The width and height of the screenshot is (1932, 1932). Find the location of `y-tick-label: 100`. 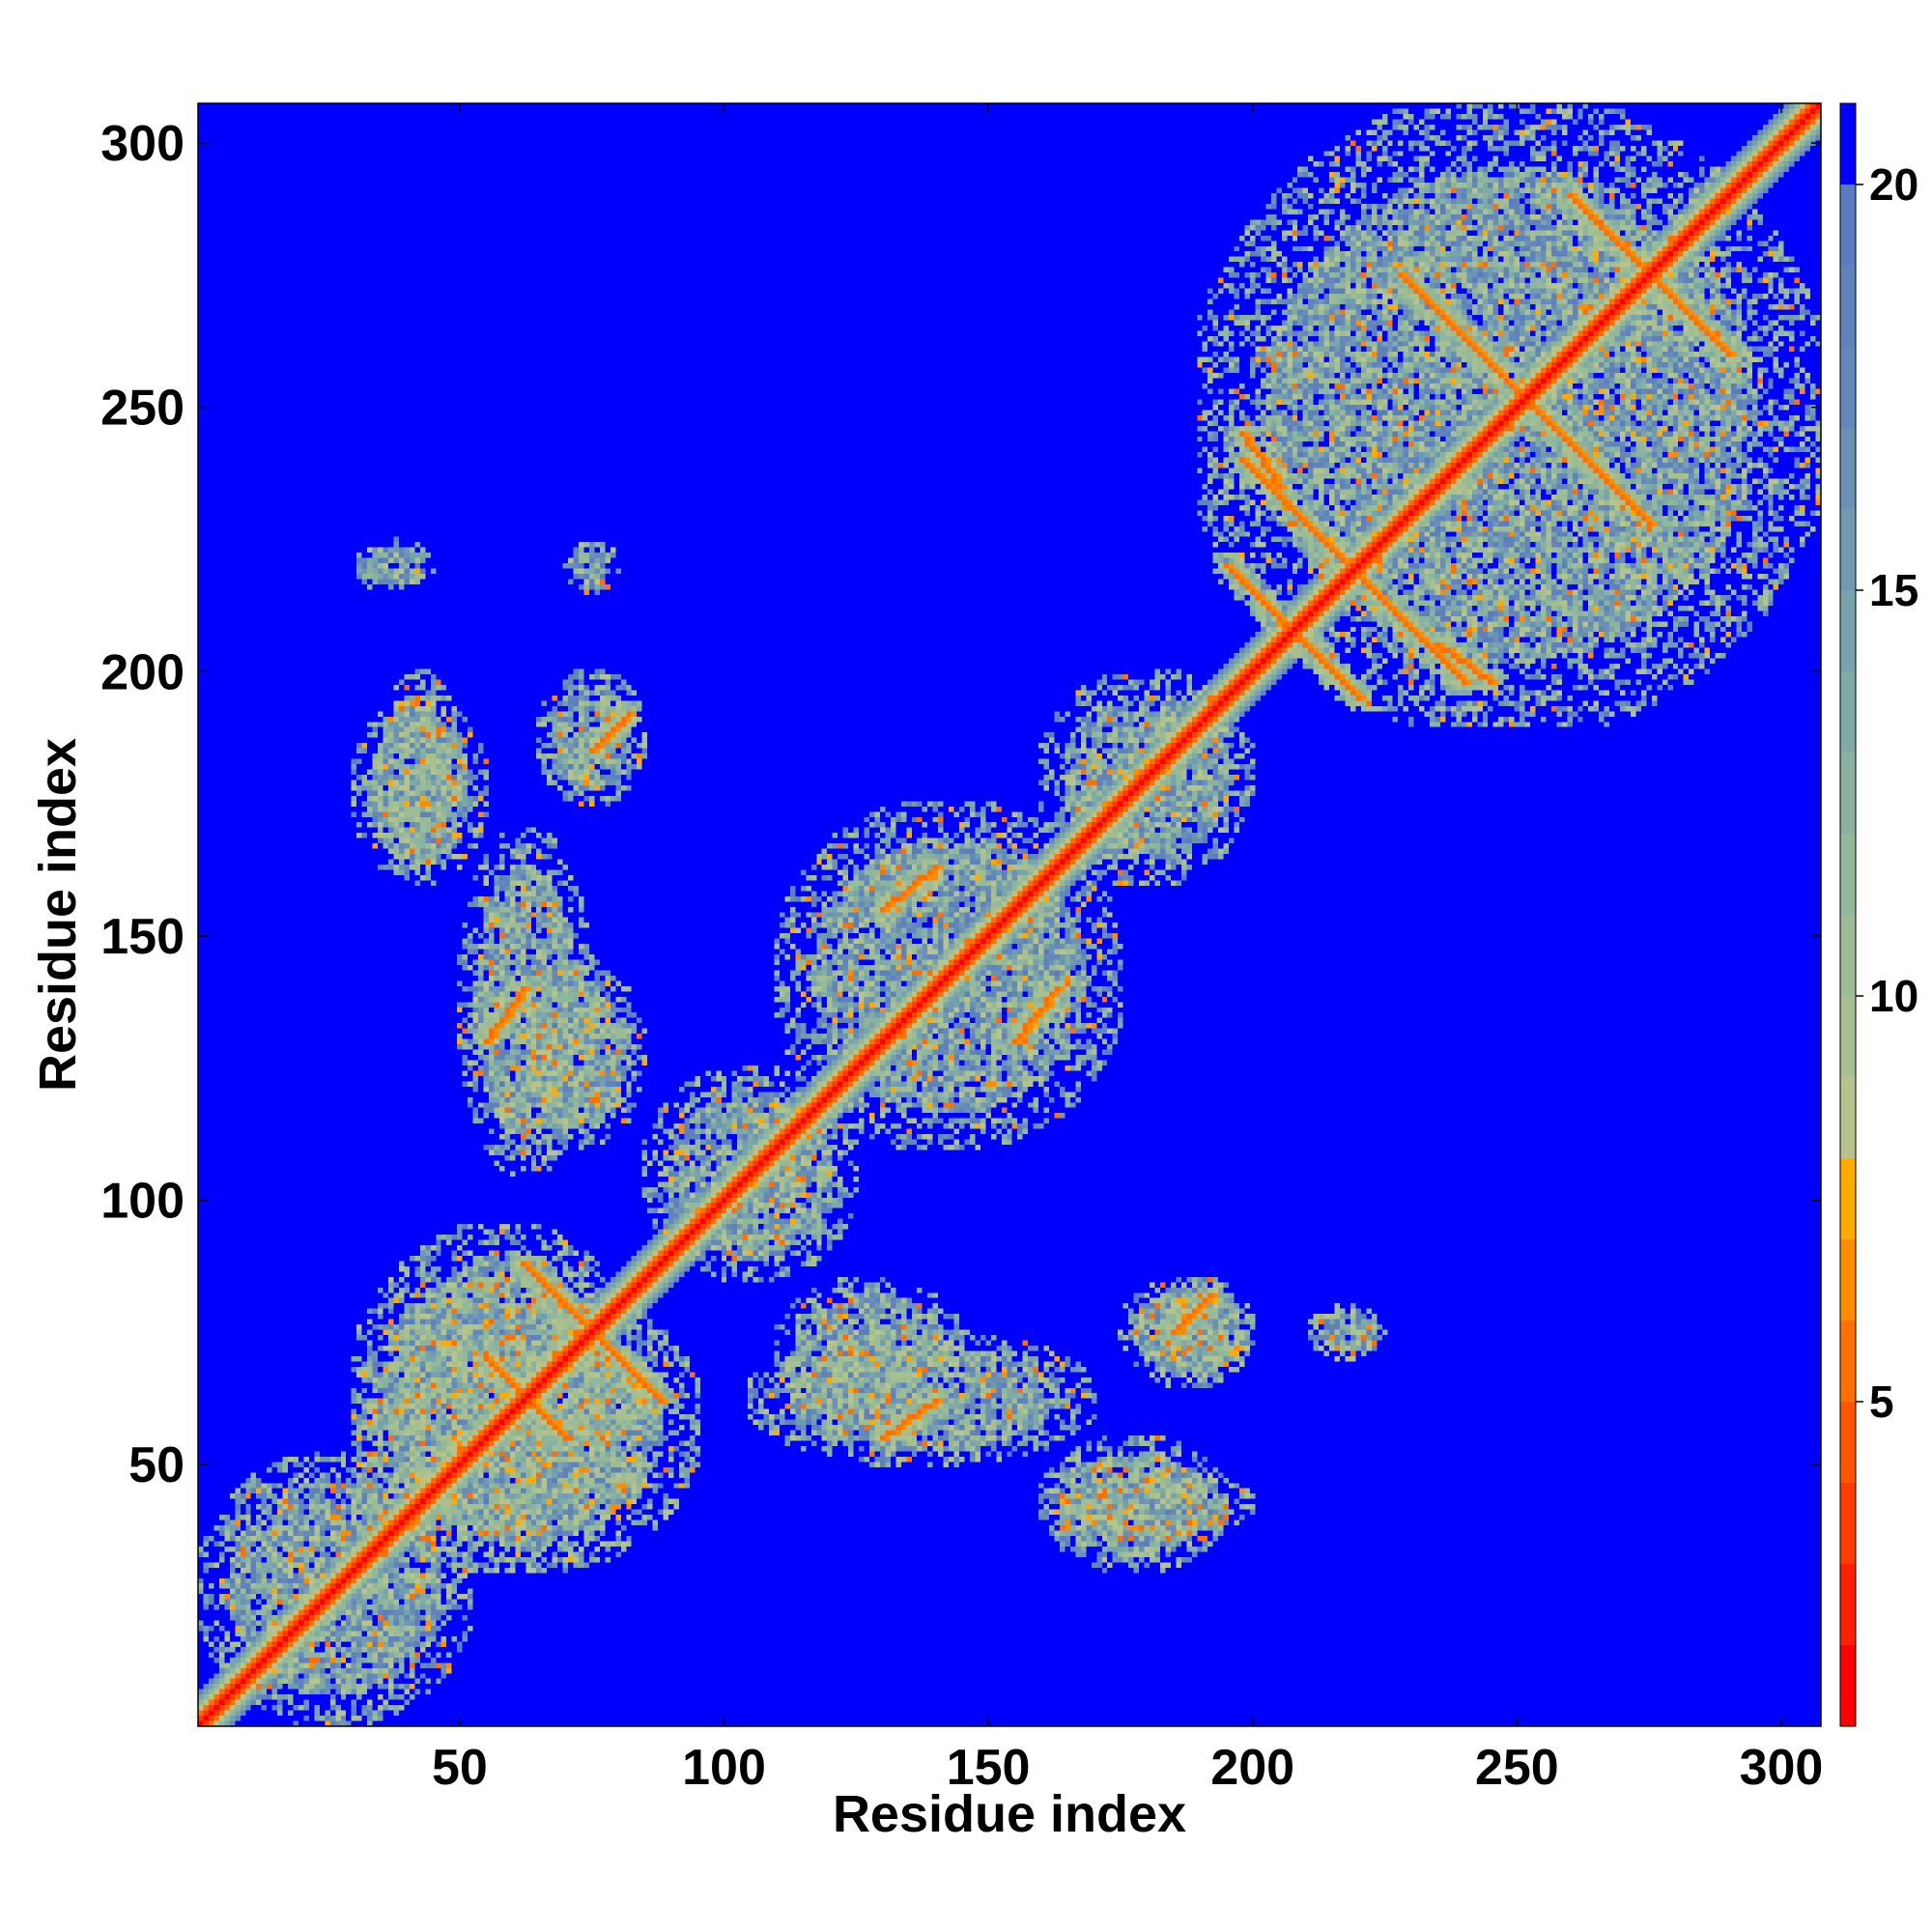

y-tick-label: 100 is located at coordinates (142, 1202).